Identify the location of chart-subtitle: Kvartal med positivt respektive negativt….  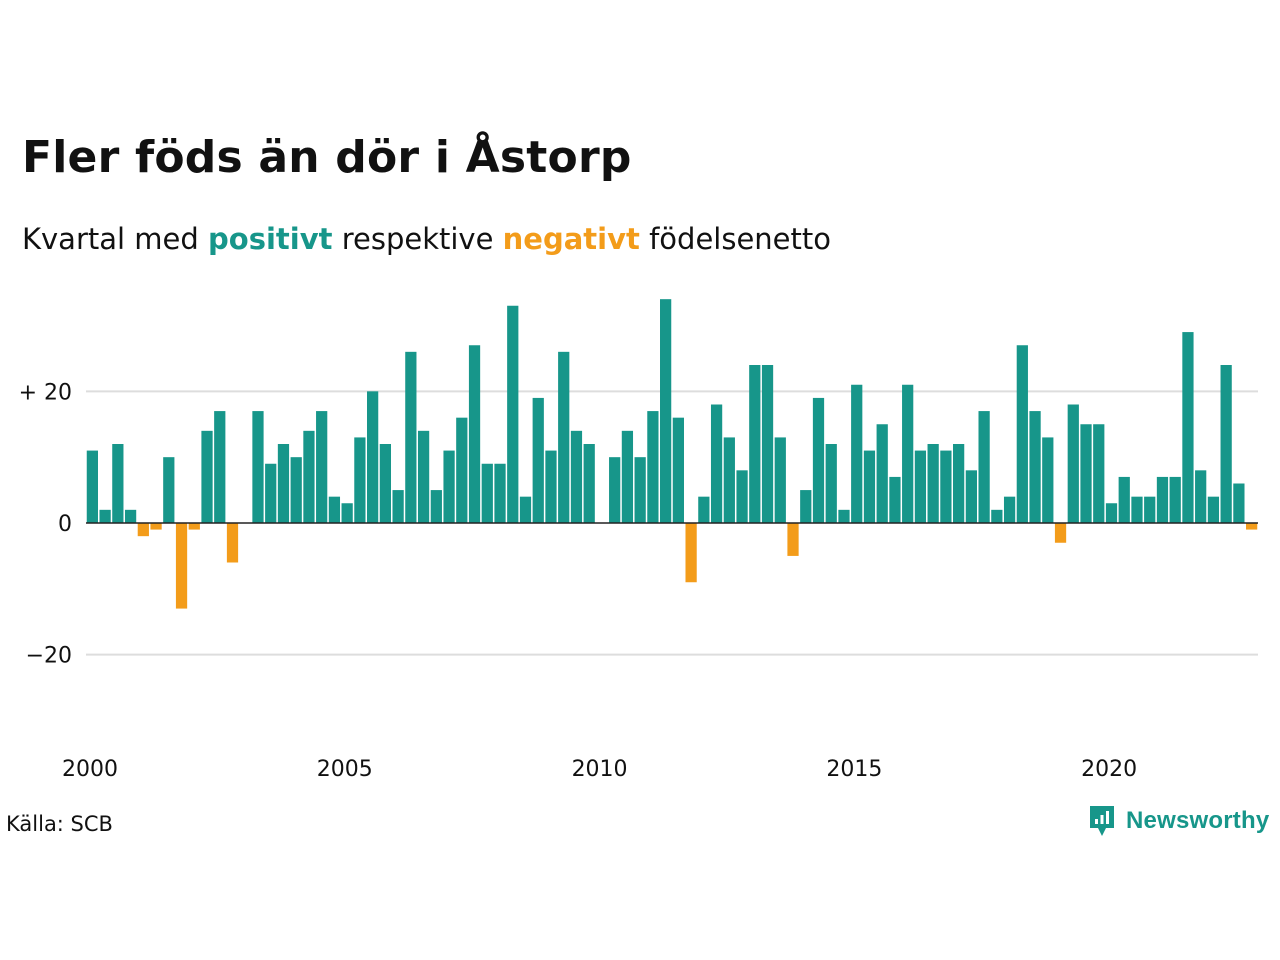
(426, 239).